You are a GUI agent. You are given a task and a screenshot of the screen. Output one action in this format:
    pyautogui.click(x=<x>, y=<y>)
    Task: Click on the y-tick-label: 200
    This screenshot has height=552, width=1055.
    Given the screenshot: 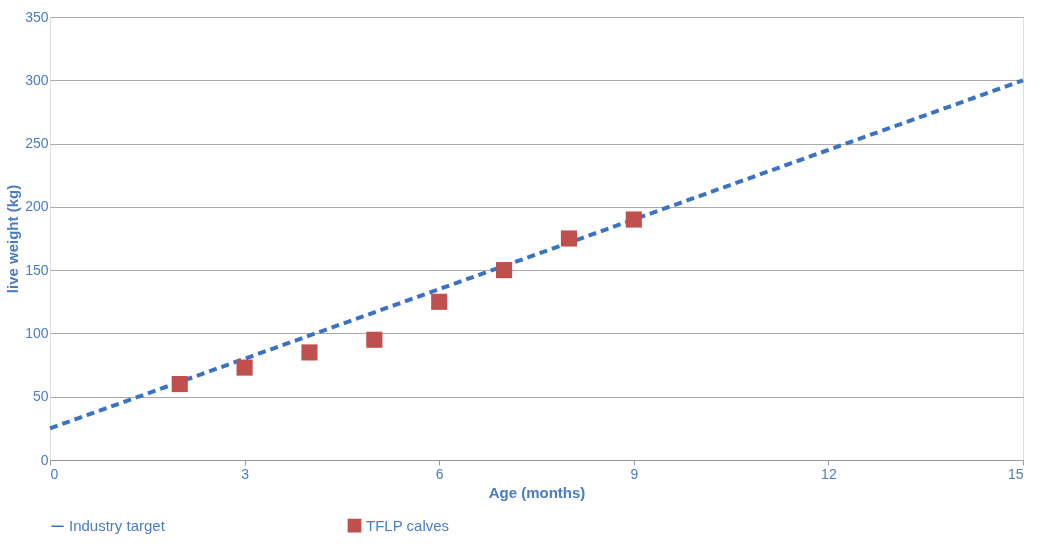 What is the action you would take?
    pyautogui.click(x=37, y=206)
    